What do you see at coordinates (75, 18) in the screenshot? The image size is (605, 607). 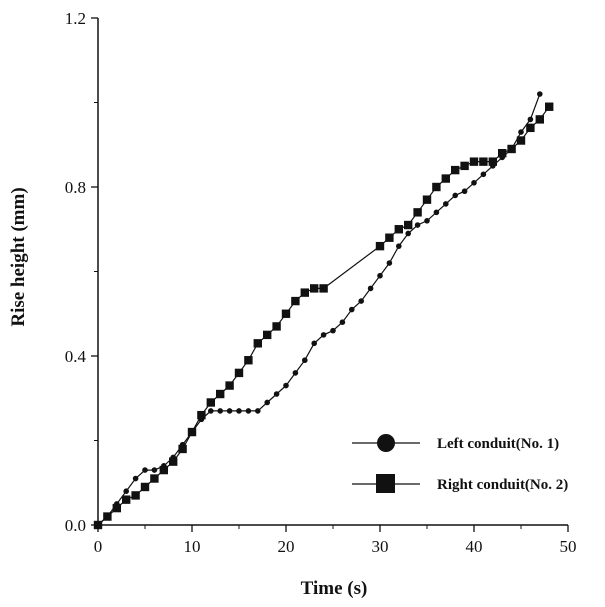 I see `y-tick-label: 1.2` at bounding box center [75, 18].